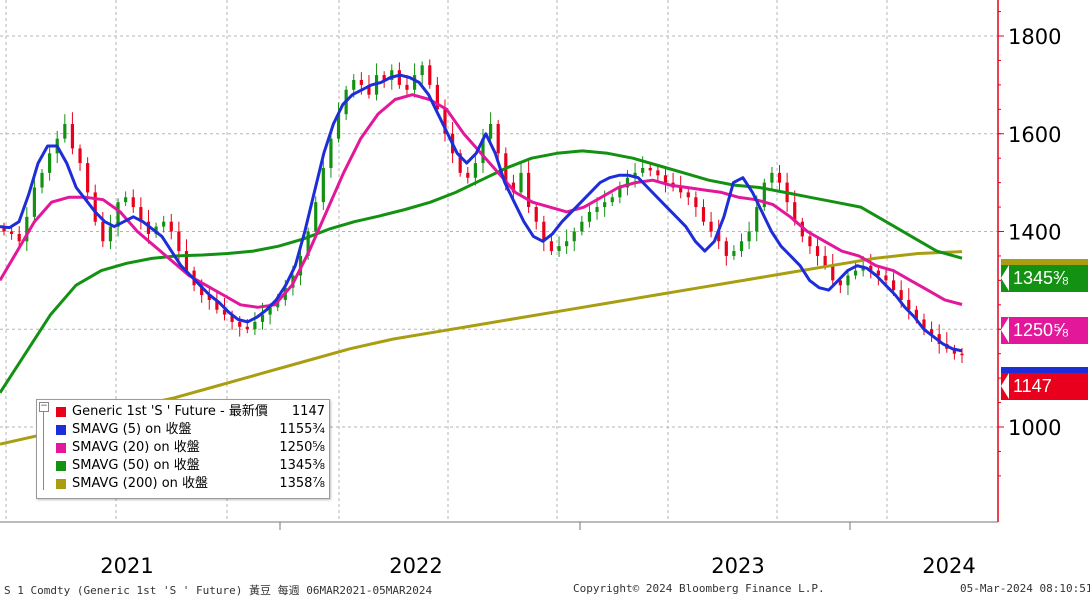 Image resolution: width=1090 pixels, height=601 pixels. What do you see at coordinates (1044, 371) in the screenshot?
I see `sma5-tag-stub` at bounding box center [1044, 371].